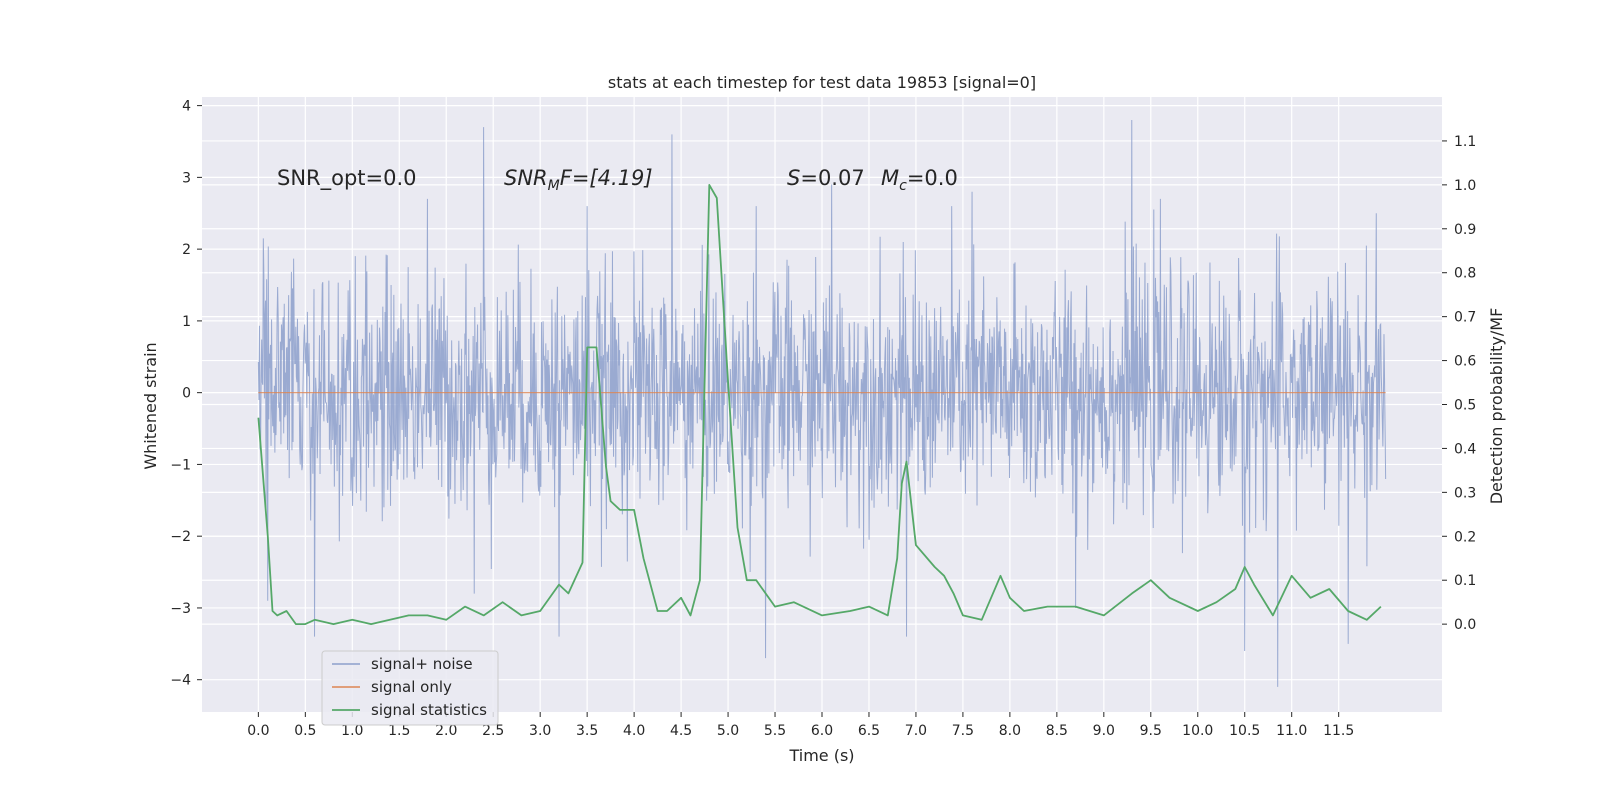 This screenshot has height=800, width=1600. What do you see at coordinates (1197, 731) in the screenshot?
I see `x-tick-label: 10.0` at bounding box center [1197, 731].